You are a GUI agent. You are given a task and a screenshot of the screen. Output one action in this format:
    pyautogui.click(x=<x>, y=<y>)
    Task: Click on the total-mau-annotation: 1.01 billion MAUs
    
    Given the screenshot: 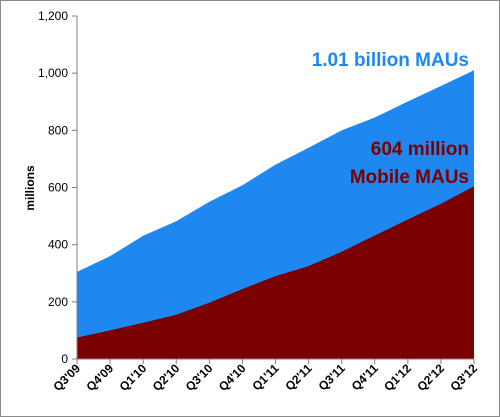 What is the action you would take?
    pyautogui.click(x=390, y=60)
    